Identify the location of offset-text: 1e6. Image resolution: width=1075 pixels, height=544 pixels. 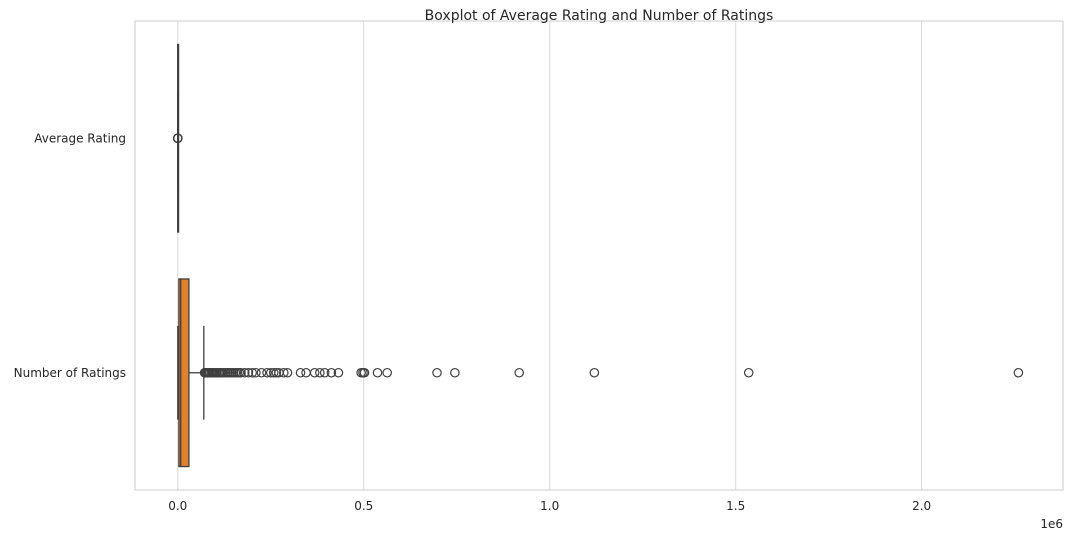
(1051, 524).